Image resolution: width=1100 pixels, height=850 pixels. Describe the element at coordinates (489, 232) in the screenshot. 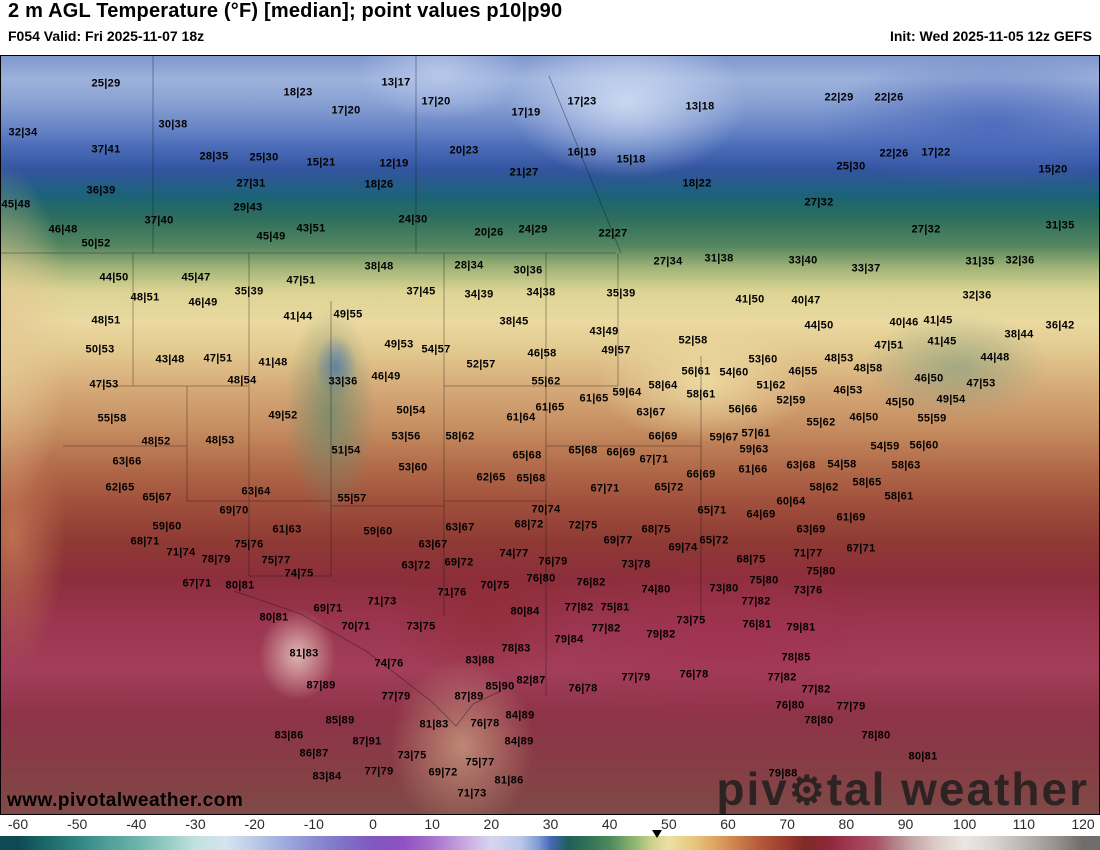

I see `station-value: 20|26` at that location.